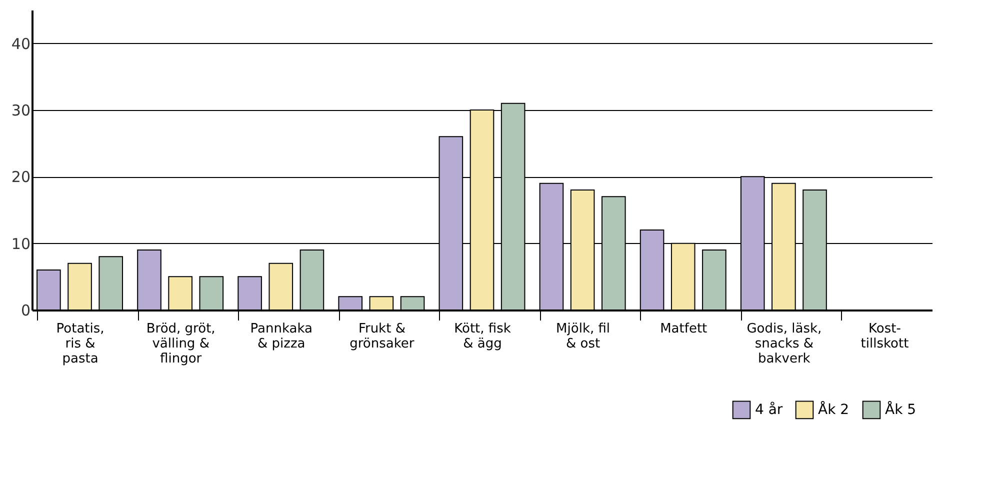 The width and height of the screenshot is (982, 490). What do you see at coordinates (80, 344) in the screenshot?
I see `x-tick-label: Potatis, ris & pasta` at bounding box center [80, 344].